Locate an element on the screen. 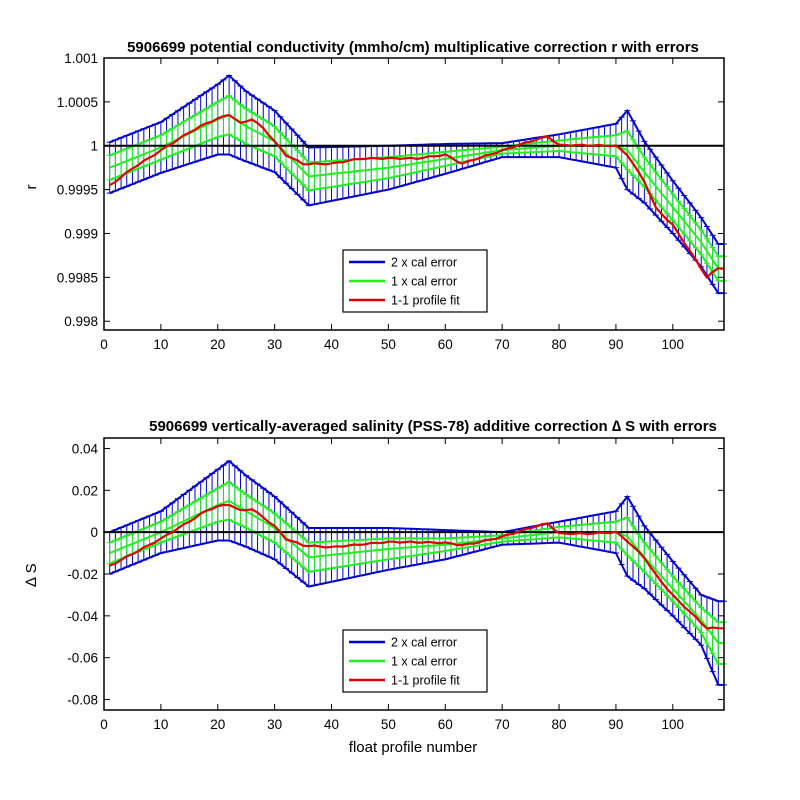 The height and width of the screenshot is (800, 800). y-tick-label: 0.999 is located at coordinates (81, 233).